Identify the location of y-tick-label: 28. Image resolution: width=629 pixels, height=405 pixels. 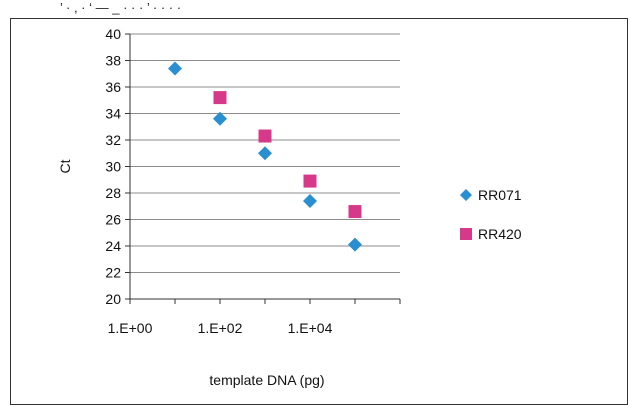
(113, 193).